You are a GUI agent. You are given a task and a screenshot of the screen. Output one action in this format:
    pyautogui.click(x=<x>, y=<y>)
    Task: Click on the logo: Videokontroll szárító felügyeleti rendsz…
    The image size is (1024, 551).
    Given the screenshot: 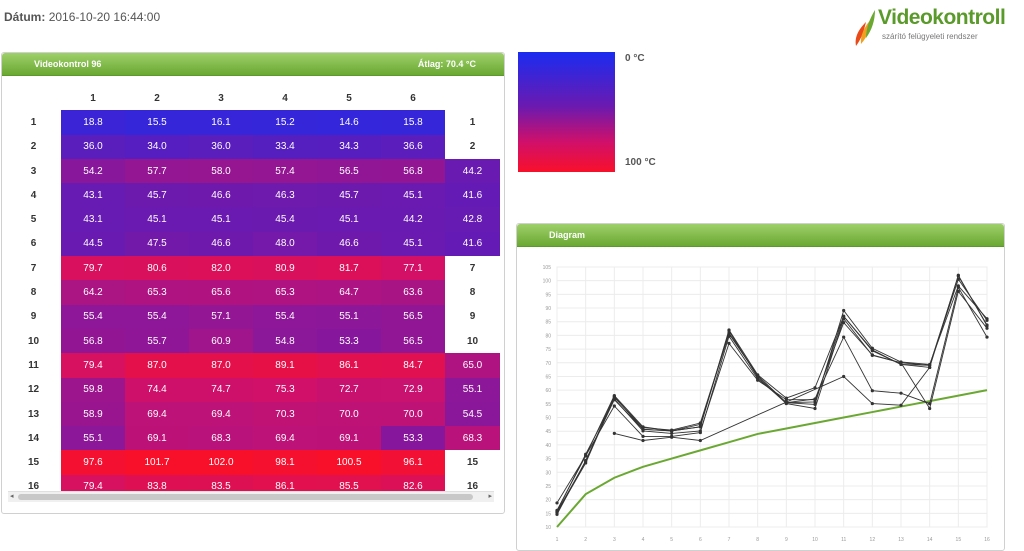 What is the action you would take?
    pyautogui.click(x=937, y=27)
    